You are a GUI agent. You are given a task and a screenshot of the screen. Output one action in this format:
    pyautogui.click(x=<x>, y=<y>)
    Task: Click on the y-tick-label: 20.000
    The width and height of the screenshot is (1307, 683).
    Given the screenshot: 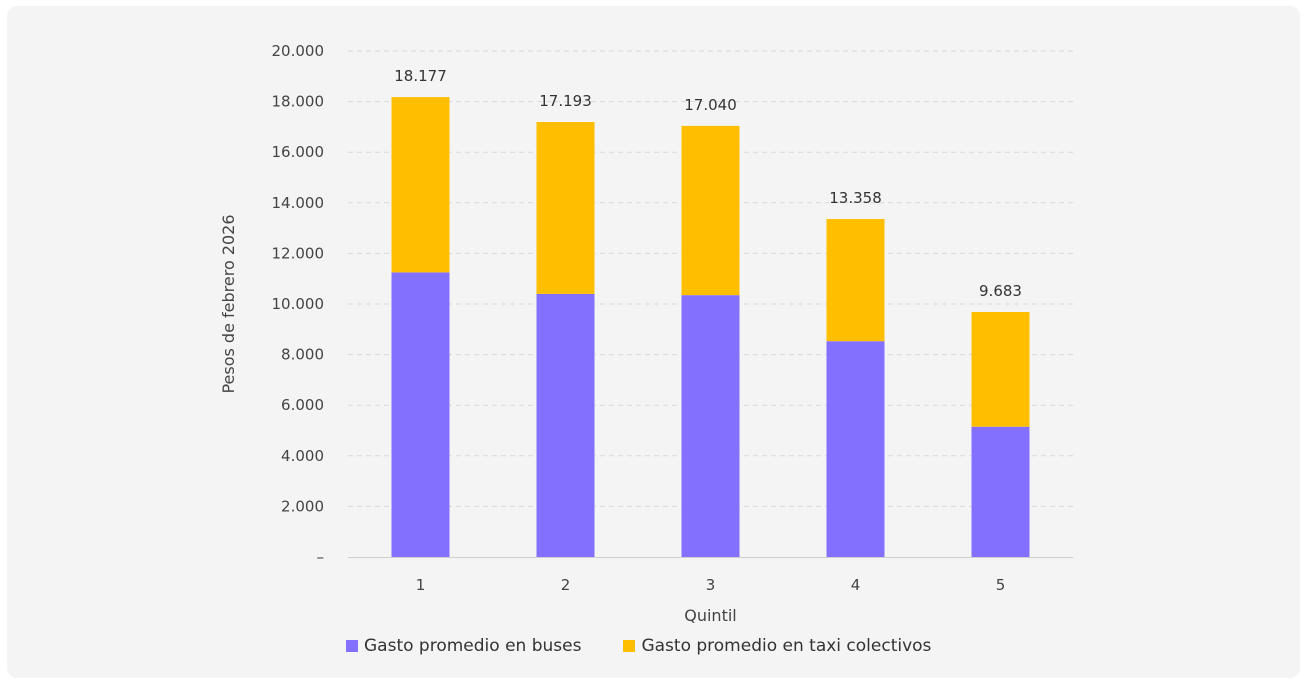 What is the action you would take?
    pyautogui.click(x=298, y=51)
    